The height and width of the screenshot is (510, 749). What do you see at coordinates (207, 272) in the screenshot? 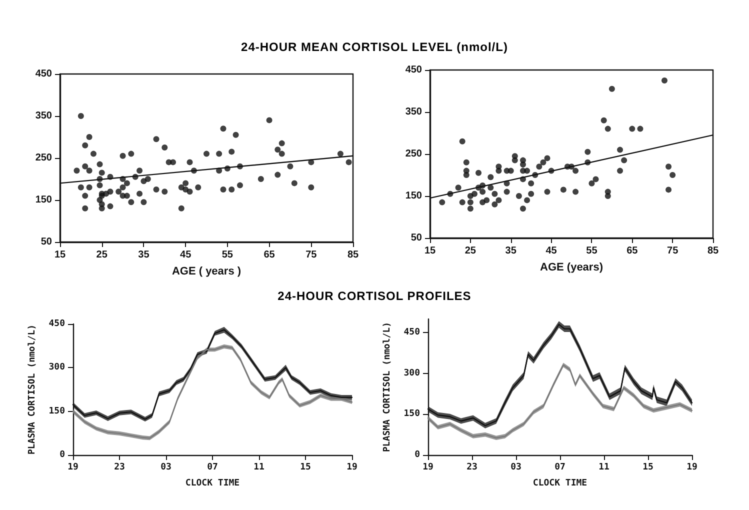
I see `x-axis-title: AGE ( years )` at bounding box center [207, 272].